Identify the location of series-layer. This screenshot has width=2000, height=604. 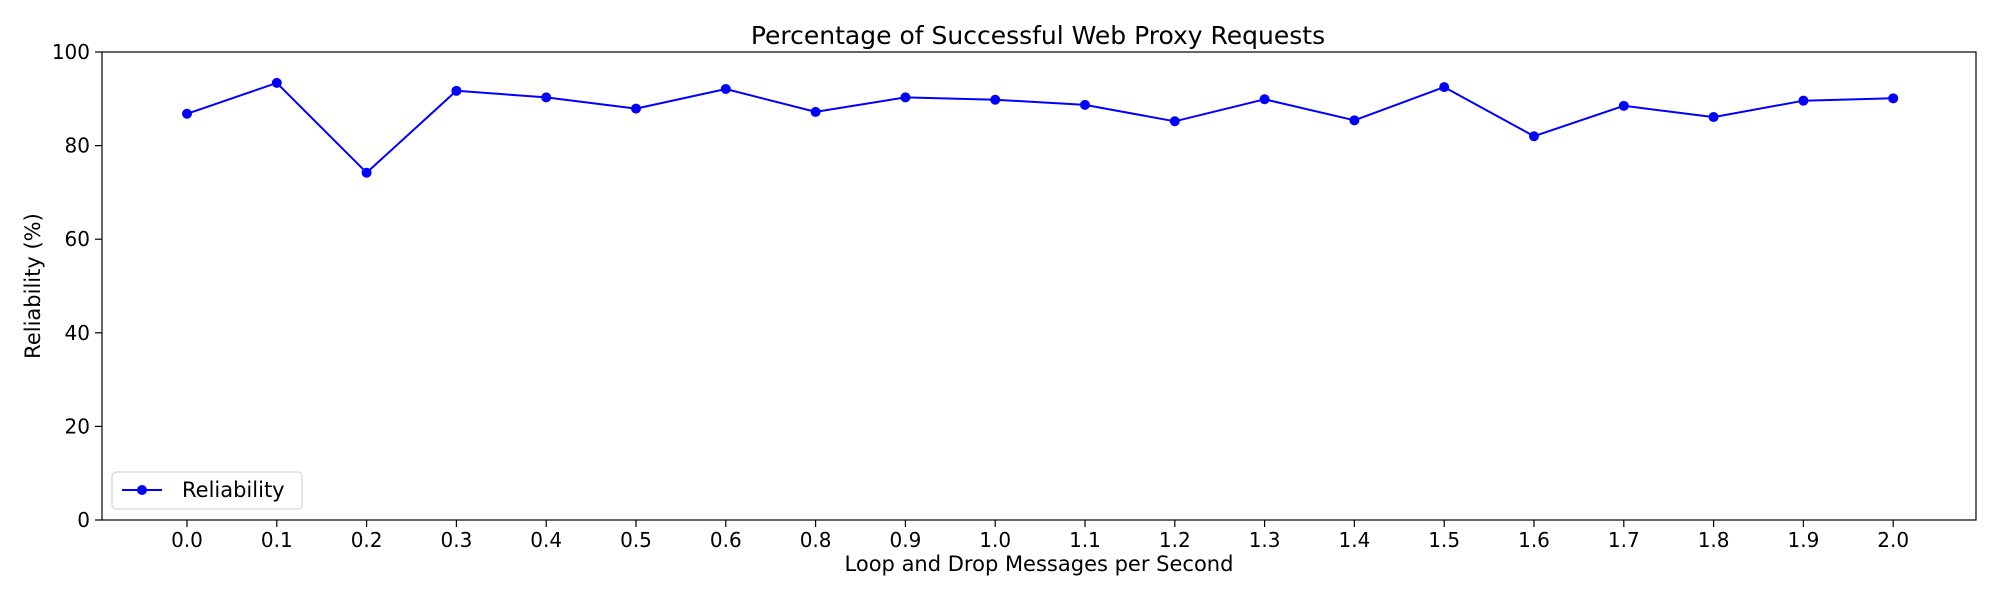
(1040, 127).